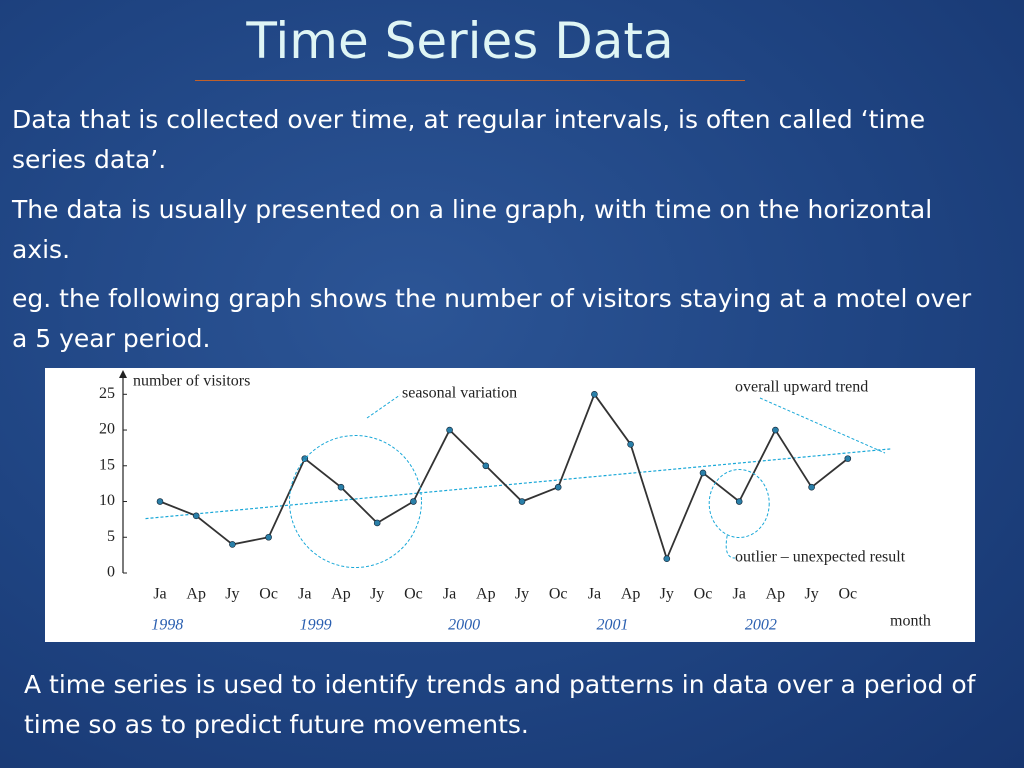  What do you see at coordinates (730, 547) in the screenshot?
I see `outlier-pointer` at bounding box center [730, 547].